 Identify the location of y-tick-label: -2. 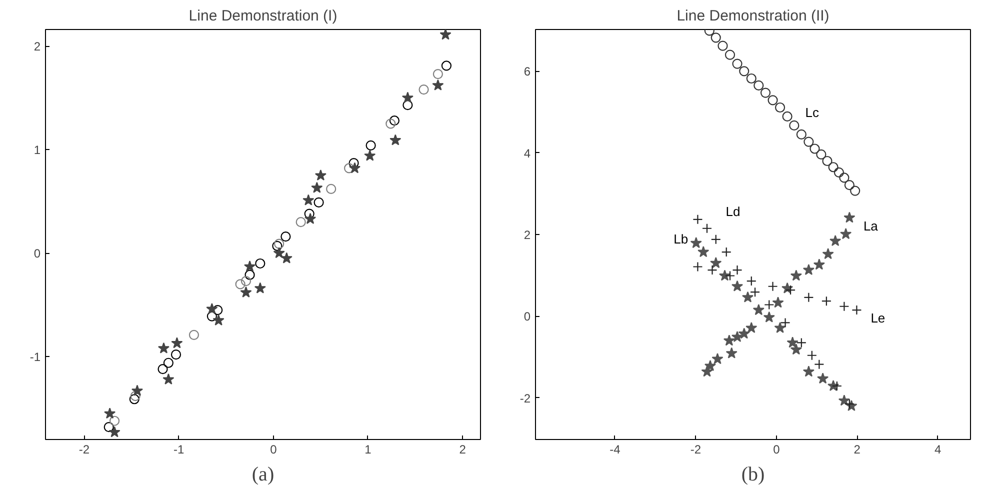
(525, 398).